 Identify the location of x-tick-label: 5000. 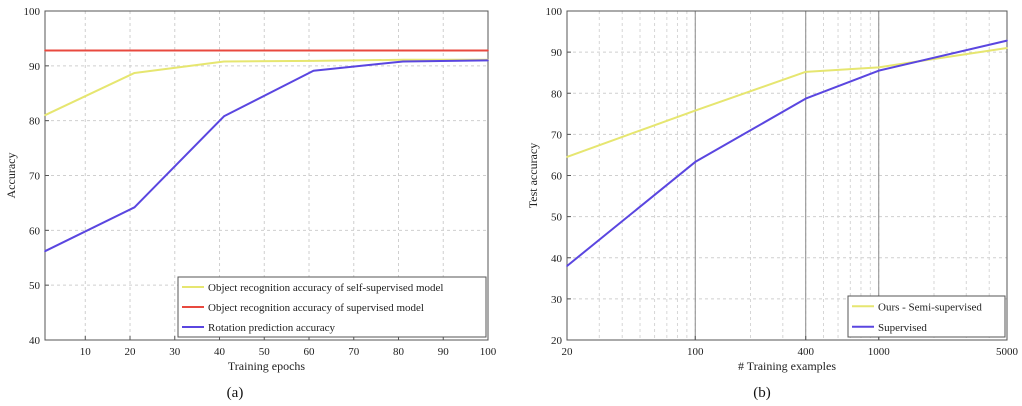
(1007, 352).